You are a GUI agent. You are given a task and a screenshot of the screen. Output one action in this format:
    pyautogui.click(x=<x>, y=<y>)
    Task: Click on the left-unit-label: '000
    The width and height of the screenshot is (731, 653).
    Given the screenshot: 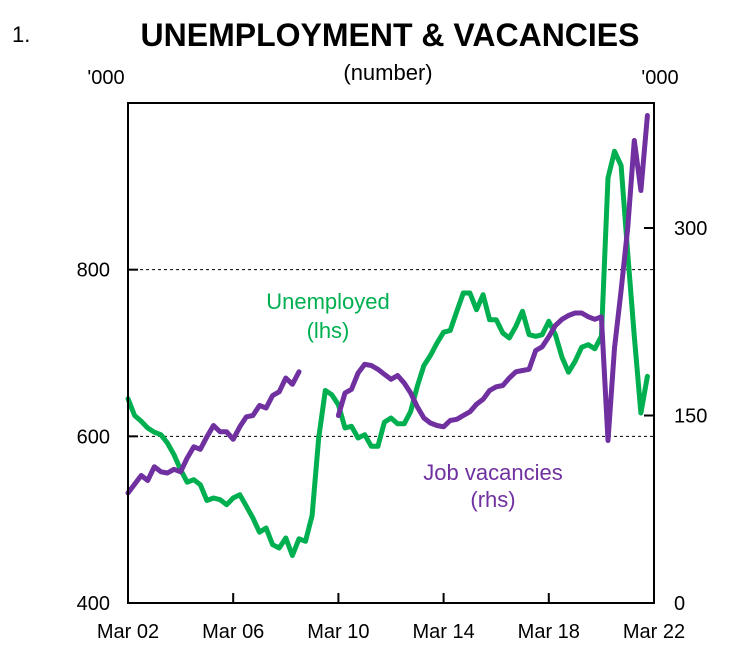 What is the action you would take?
    pyautogui.click(x=105, y=78)
    